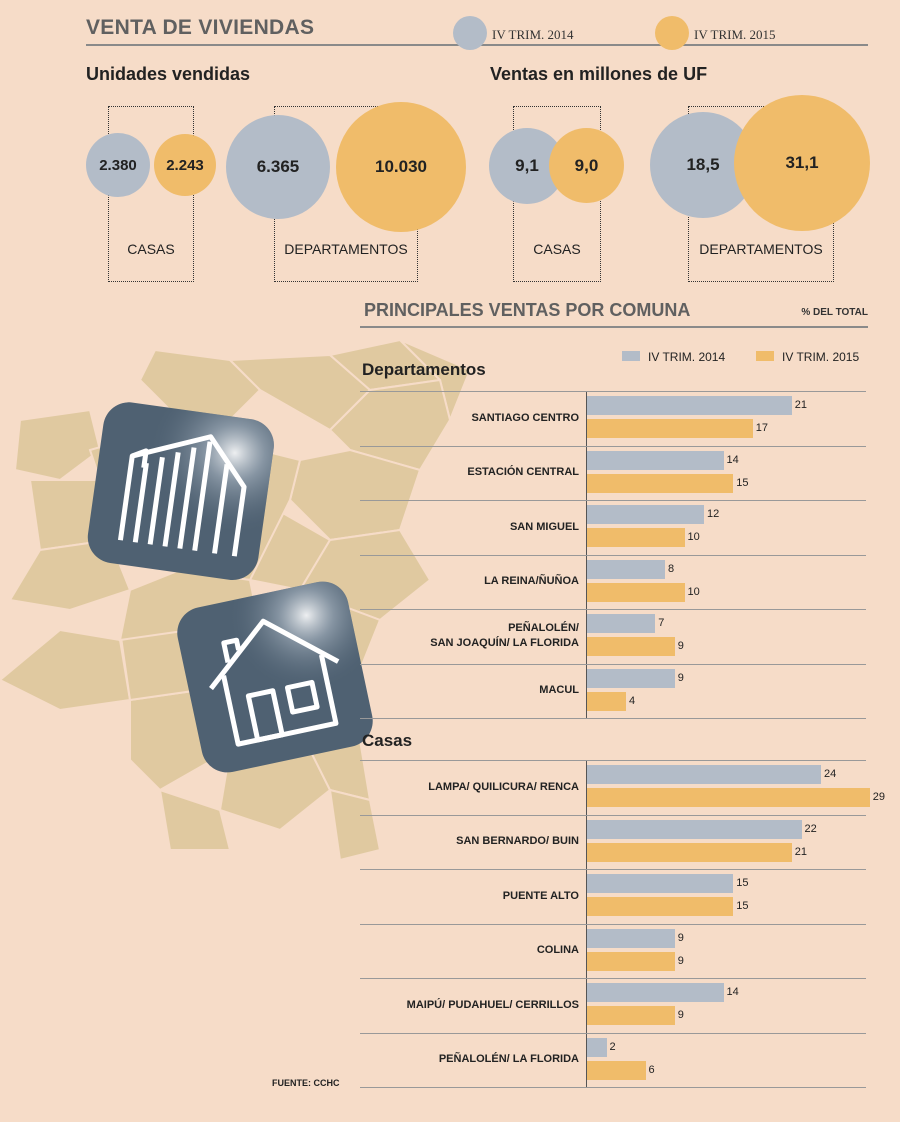 Image resolution: width=900 pixels, height=1122 pixels. I want to click on casas-bar-value-2014: 14, so click(732, 992).